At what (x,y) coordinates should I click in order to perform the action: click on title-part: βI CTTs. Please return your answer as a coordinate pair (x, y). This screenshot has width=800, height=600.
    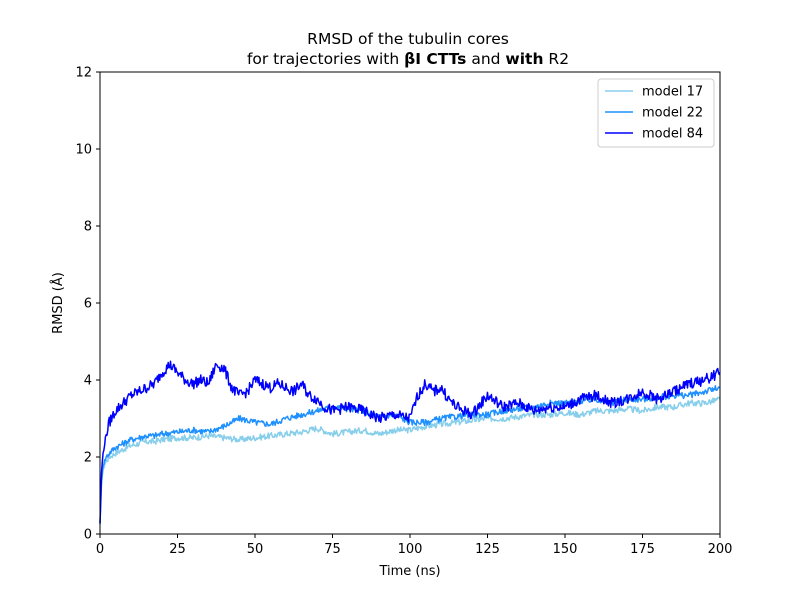
    Looking at the image, I should click on (435, 59).